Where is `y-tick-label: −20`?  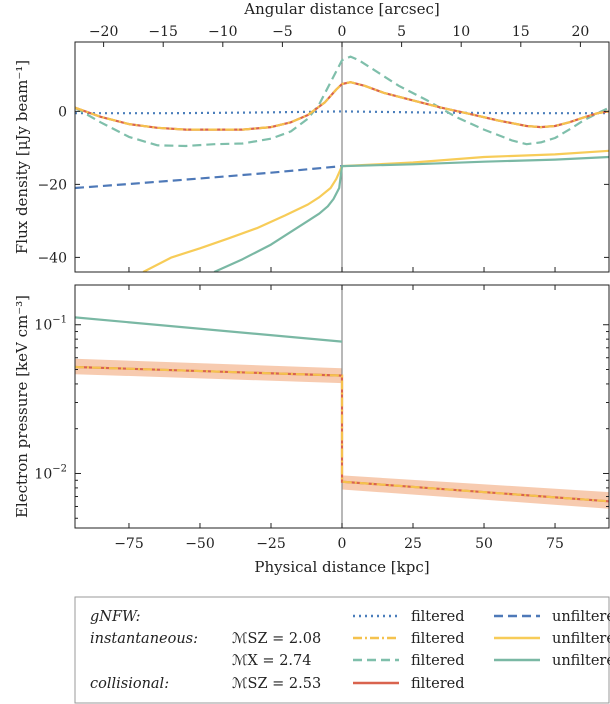
y-tick-label: −20 is located at coordinates (52, 185).